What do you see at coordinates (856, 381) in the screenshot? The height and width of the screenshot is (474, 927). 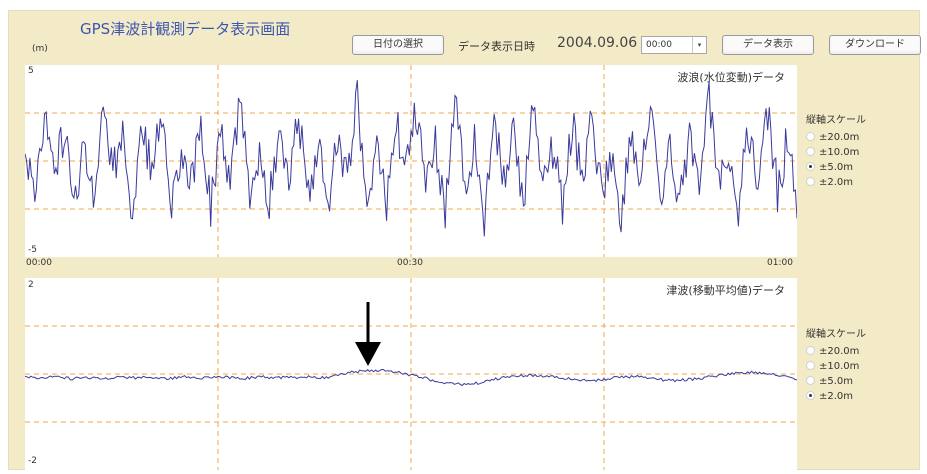 I see `tsunami-scale-option: ±5.0m` at bounding box center [856, 381].